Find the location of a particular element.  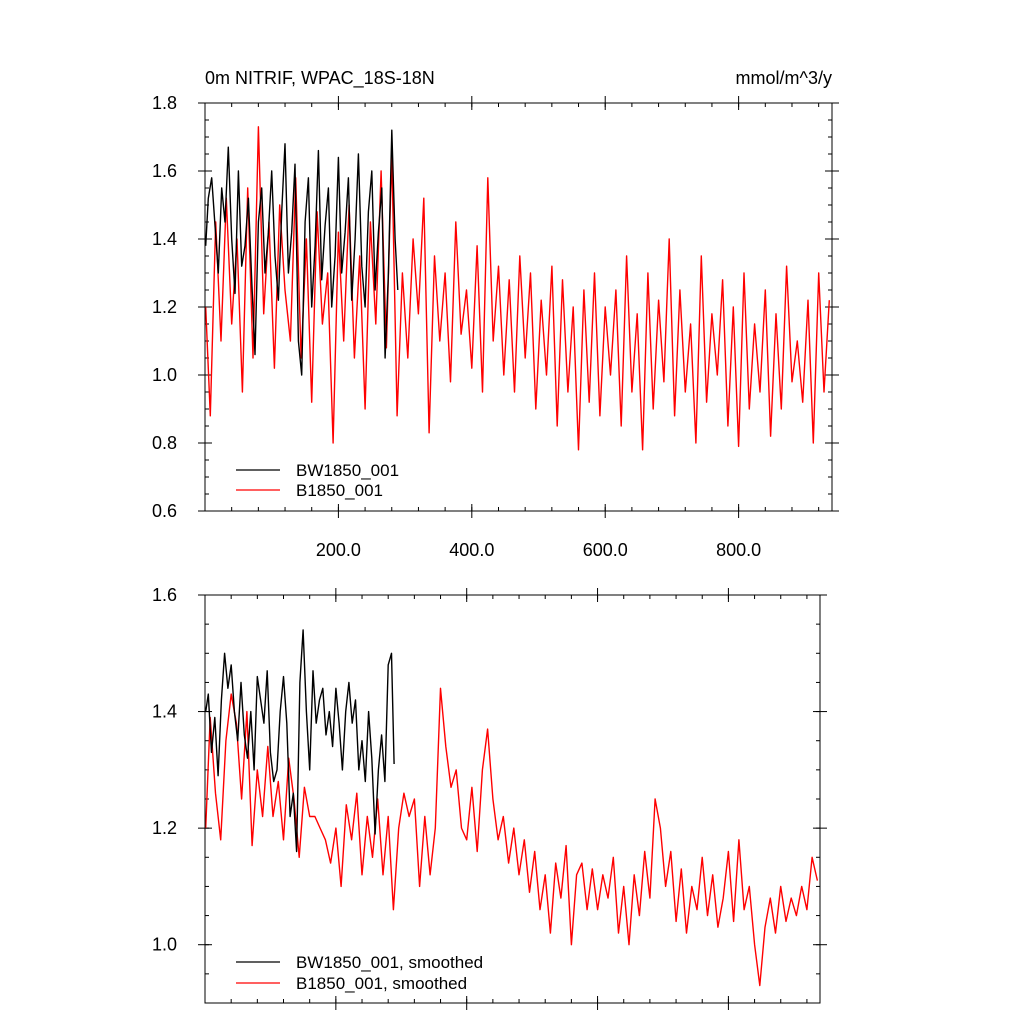

bottom-ytick-label: 1.0 is located at coordinates (164, 945).